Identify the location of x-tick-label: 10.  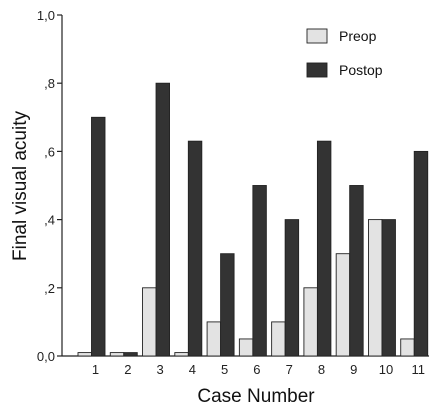
(386, 369).